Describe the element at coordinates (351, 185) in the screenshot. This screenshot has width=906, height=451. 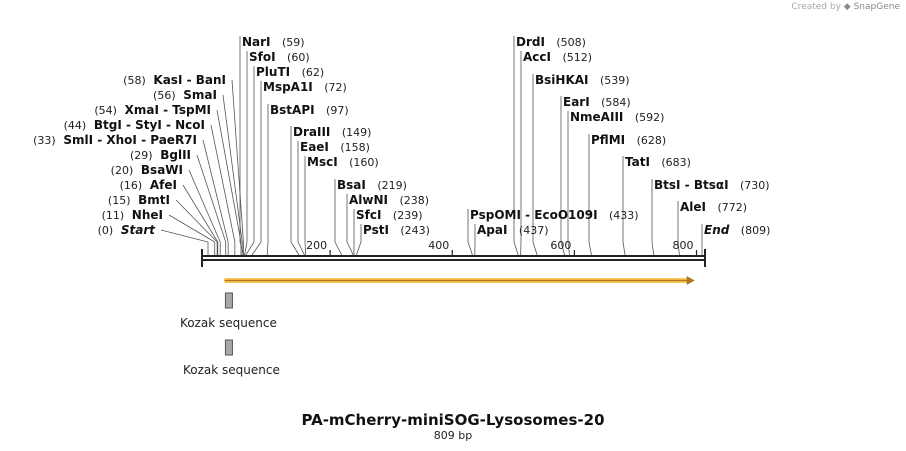
I see `site-name-bsai: BsaI` at that location.